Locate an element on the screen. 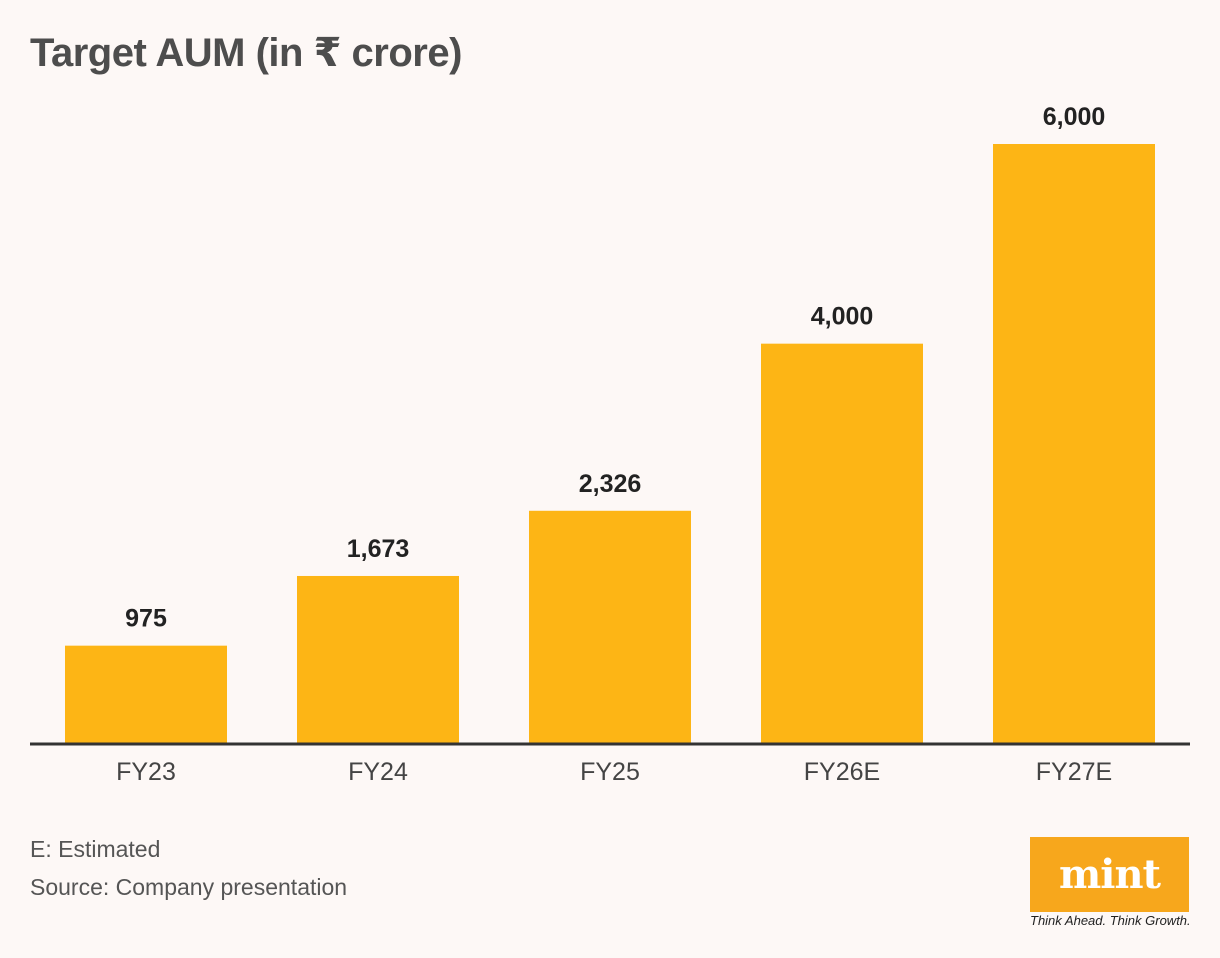 The image size is (1220, 958). tick-label-fy25: FY25 is located at coordinates (610, 772).